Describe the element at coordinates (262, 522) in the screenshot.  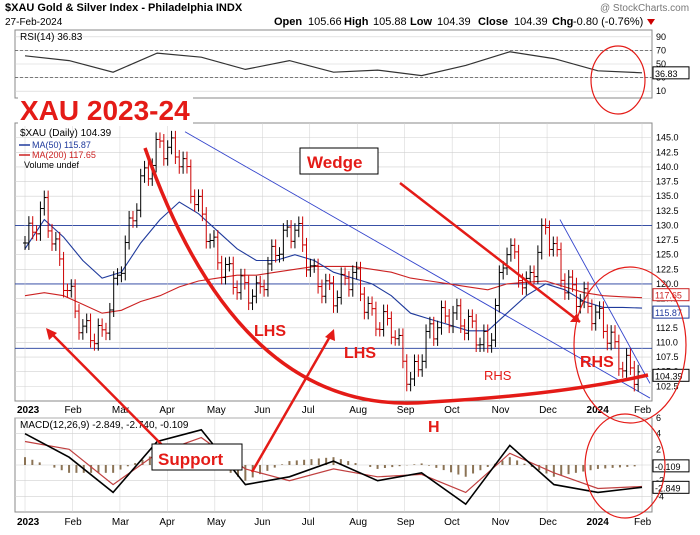
I see `macd-x-label: Jun` at that location.